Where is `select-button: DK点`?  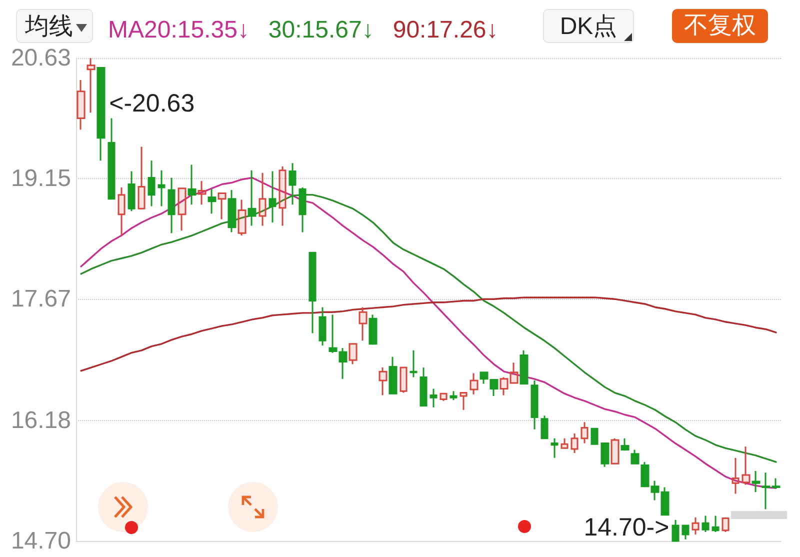 select-button: DK点 is located at coordinates (588, 26).